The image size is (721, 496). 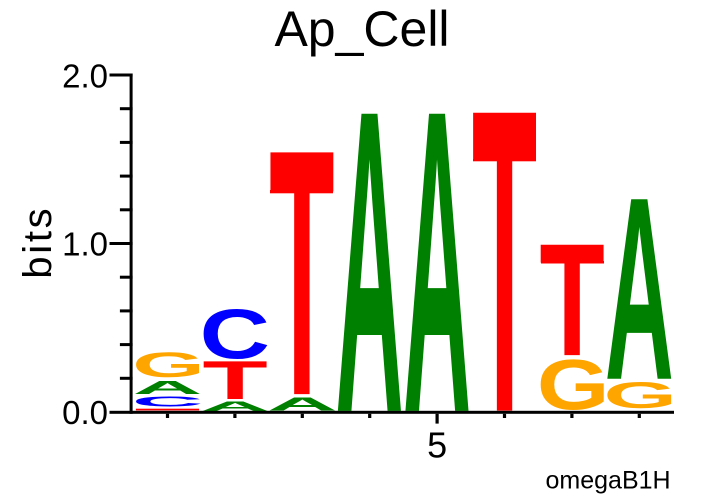 I want to click on svg-text: 1.0, so click(x=85, y=244).